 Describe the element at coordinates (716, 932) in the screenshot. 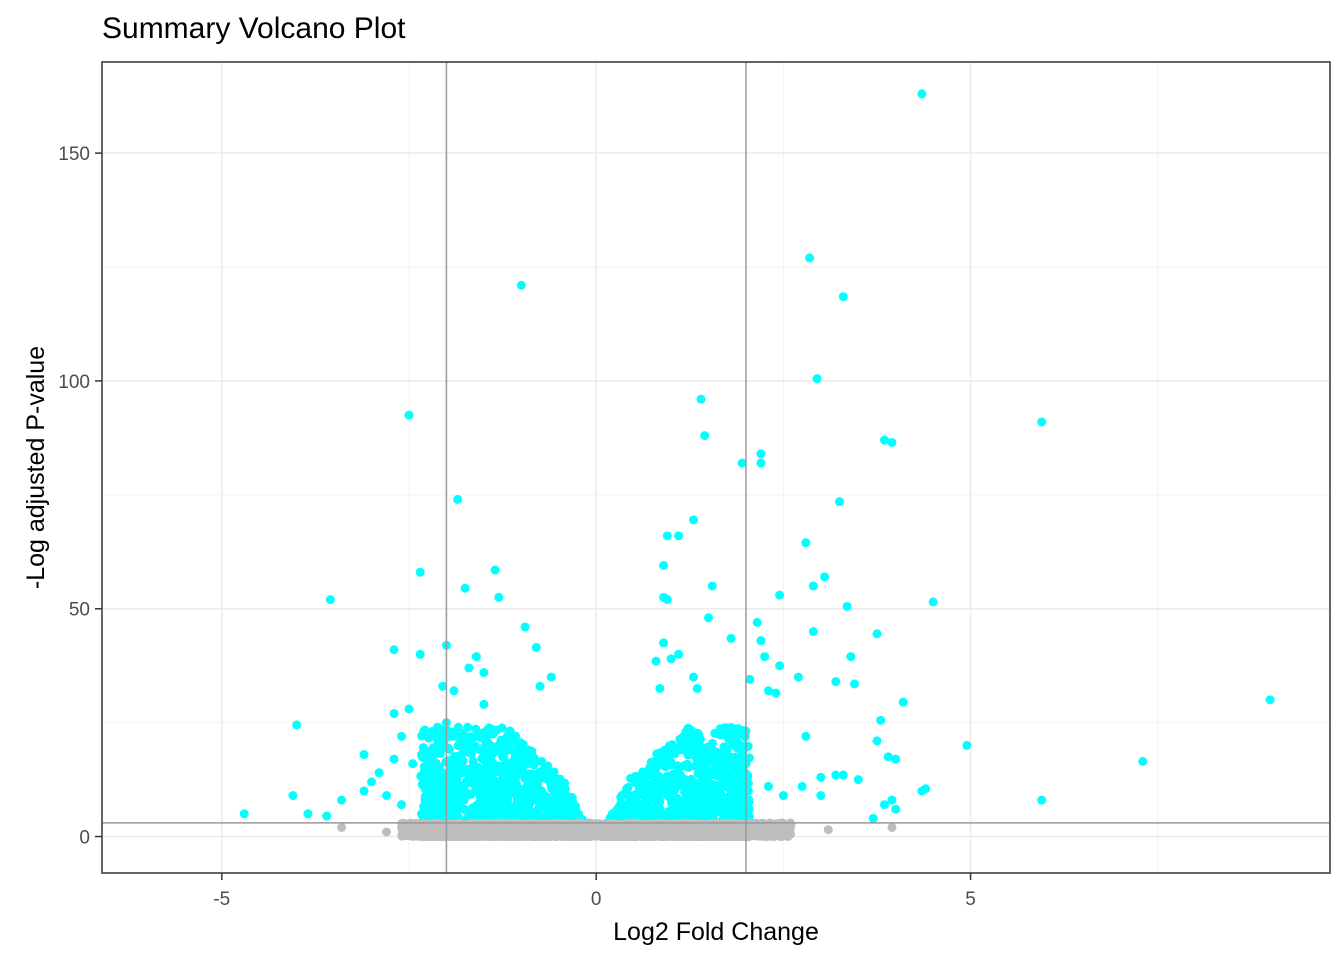

I see `x-axis-title: Log2 Fold Change` at that location.